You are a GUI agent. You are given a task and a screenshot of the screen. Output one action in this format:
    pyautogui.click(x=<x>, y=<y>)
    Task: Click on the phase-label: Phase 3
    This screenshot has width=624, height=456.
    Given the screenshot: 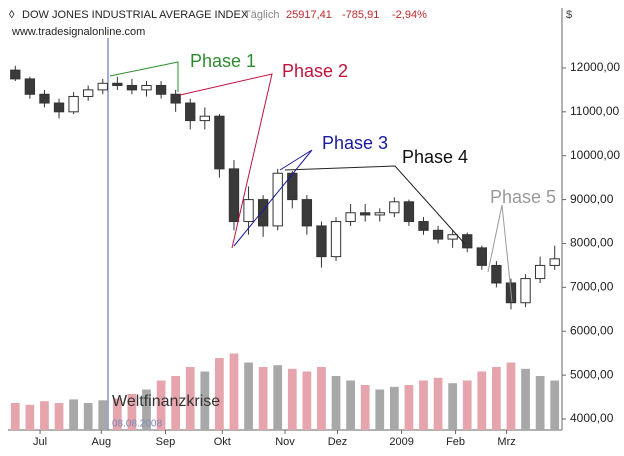 What is the action you would take?
    pyautogui.click(x=355, y=143)
    